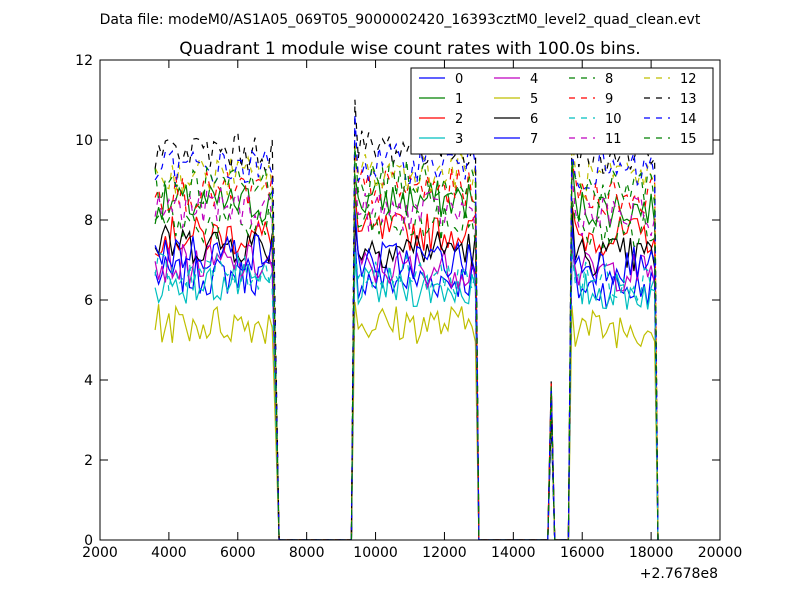  I want to click on legend-label-5: 5, so click(534, 99).